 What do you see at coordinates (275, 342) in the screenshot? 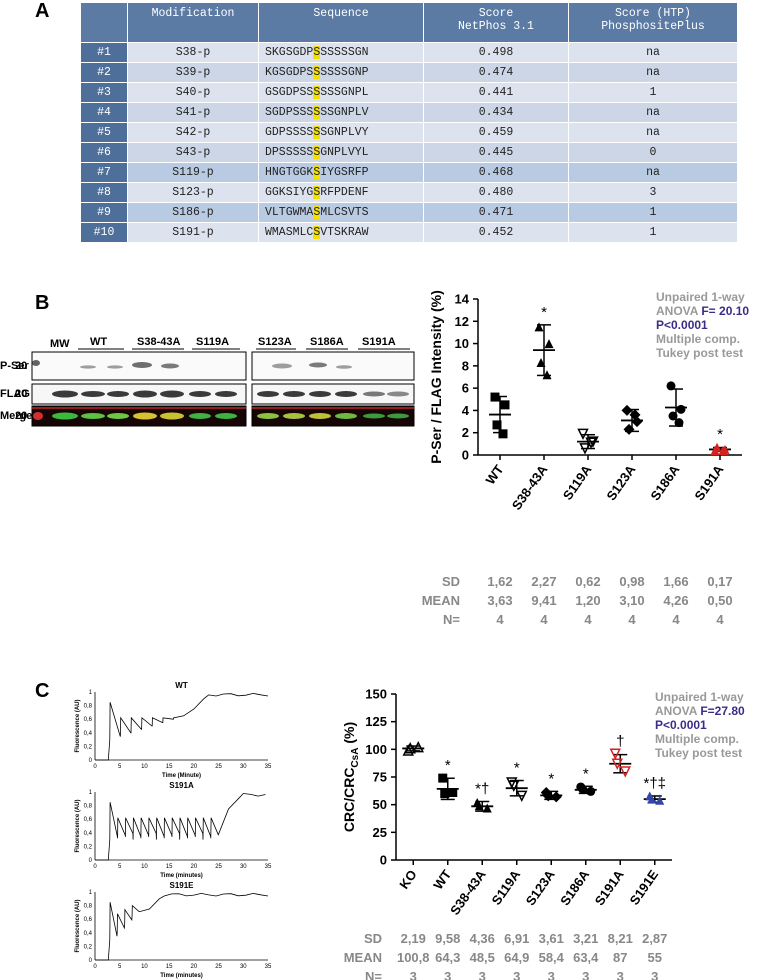
I see `blot-group-s123a: S123A` at bounding box center [275, 342].